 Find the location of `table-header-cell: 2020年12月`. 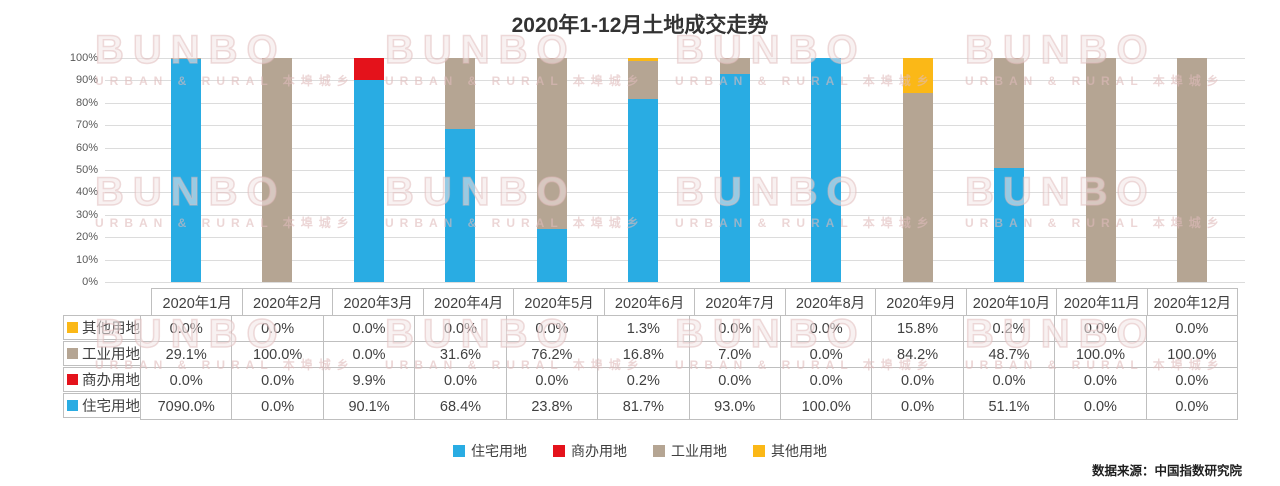

table-header-cell: 2020年12月 is located at coordinates (1192, 302).